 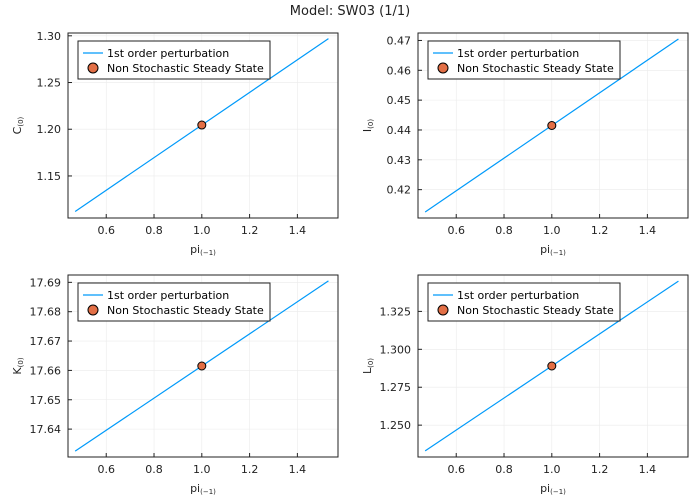 What do you see at coordinates (18, 125) in the screenshot?
I see `y-axis-label: C(0)` at bounding box center [18, 125].